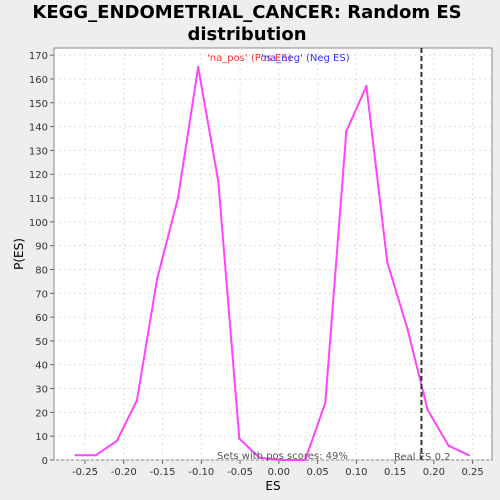 This screenshot has height=500, width=500. I want to click on y-tick-label: 70, so click(41, 294).